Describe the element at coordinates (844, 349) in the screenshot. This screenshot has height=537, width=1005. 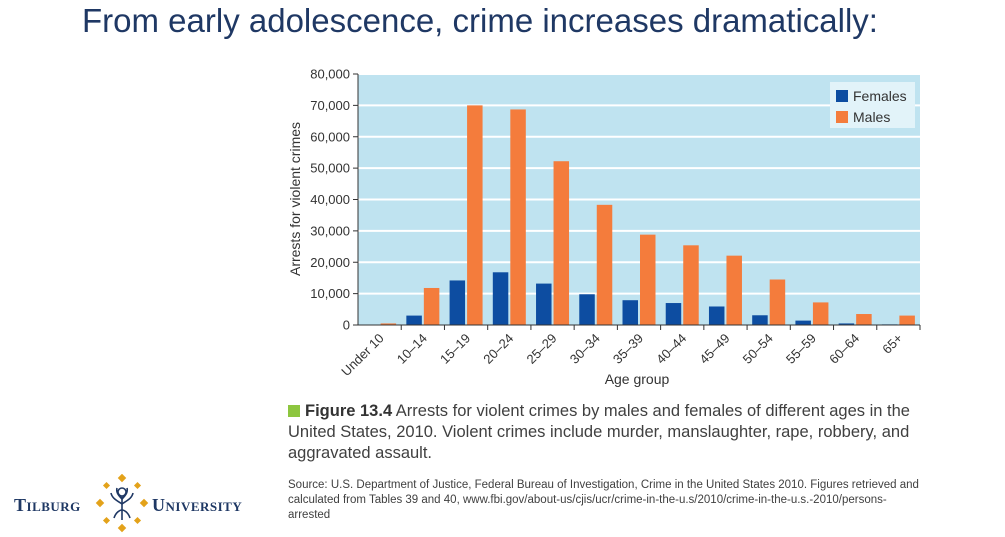
I see `x-tick-label: 60–64` at that location.